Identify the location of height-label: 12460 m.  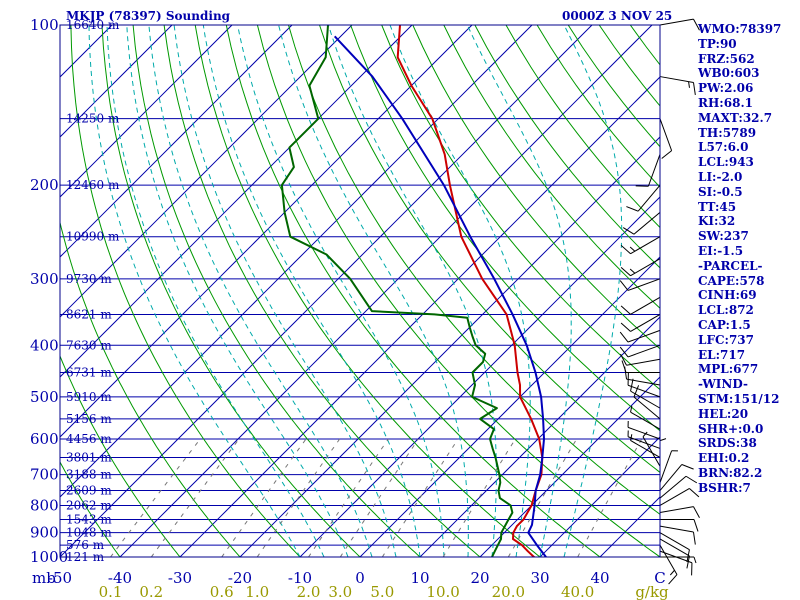
(93, 185).